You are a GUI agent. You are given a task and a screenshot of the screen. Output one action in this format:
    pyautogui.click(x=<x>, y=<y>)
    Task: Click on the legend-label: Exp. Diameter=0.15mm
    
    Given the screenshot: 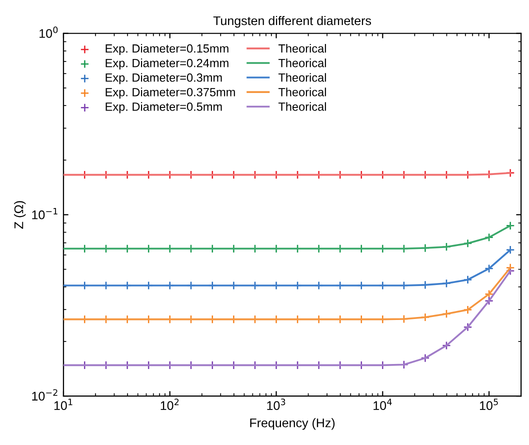 What is the action you would take?
    pyautogui.click(x=167, y=50)
    